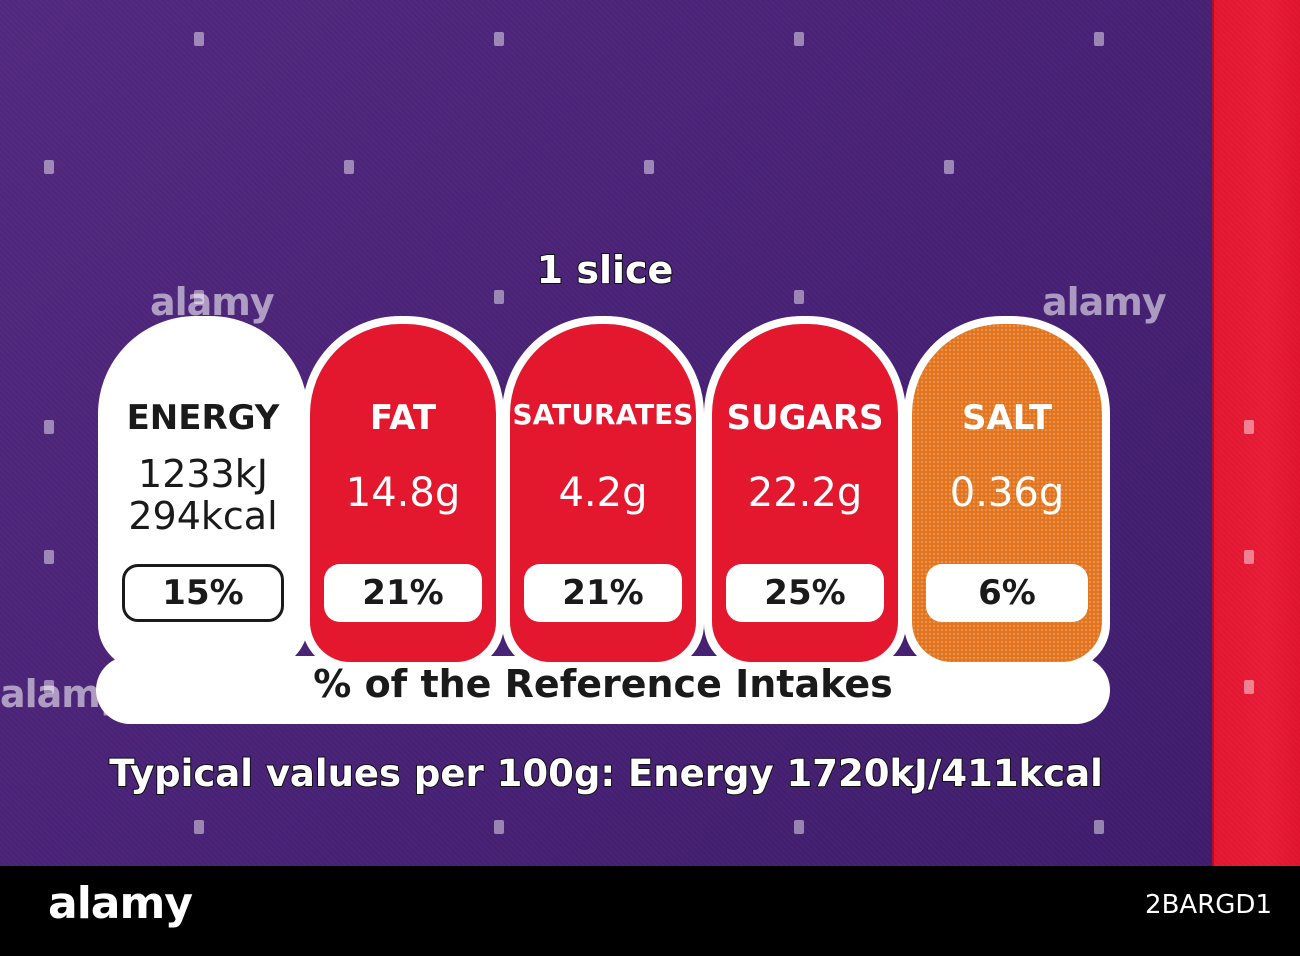 The height and width of the screenshot is (956, 1300). I want to click on nutrient-amount: 22.2g, so click(805, 493).